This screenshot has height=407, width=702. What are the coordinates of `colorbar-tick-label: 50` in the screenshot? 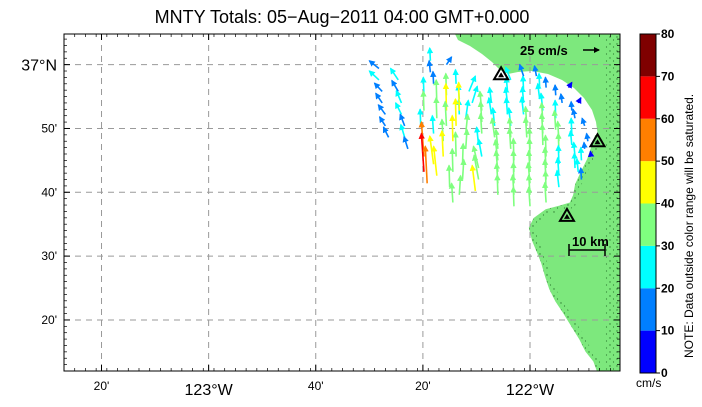 It's located at (668, 161).